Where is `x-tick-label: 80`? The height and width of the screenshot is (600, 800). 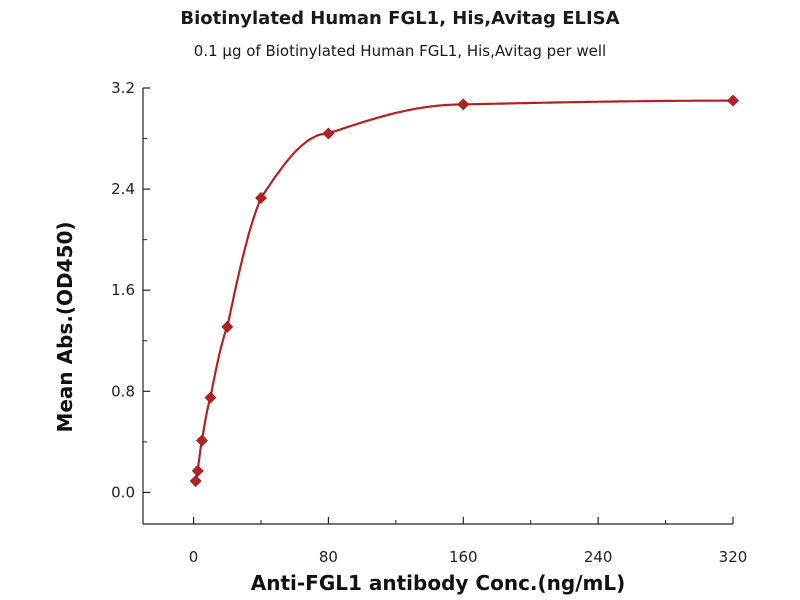 x-tick-label: 80 is located at coordinates (328, 557).